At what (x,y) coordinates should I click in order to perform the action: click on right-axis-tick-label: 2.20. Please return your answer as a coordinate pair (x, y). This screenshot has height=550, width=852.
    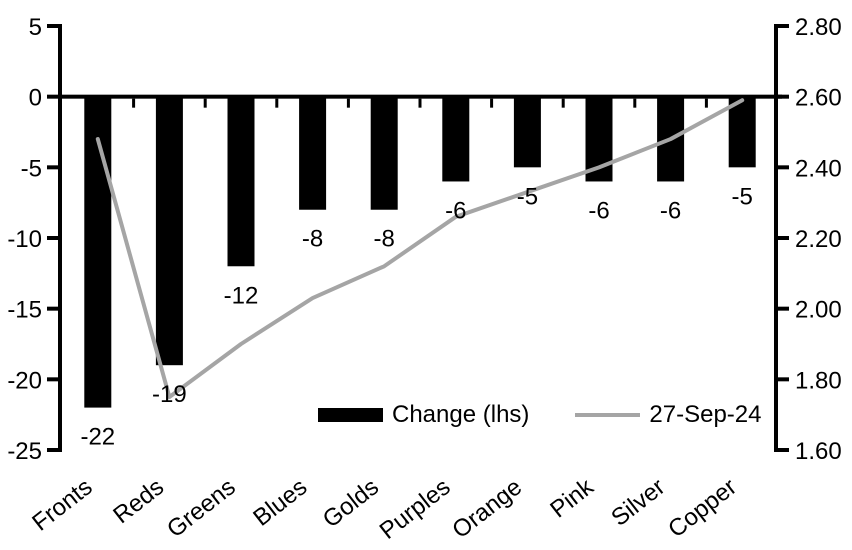
    Looking at the image, I should click on (818, 239).